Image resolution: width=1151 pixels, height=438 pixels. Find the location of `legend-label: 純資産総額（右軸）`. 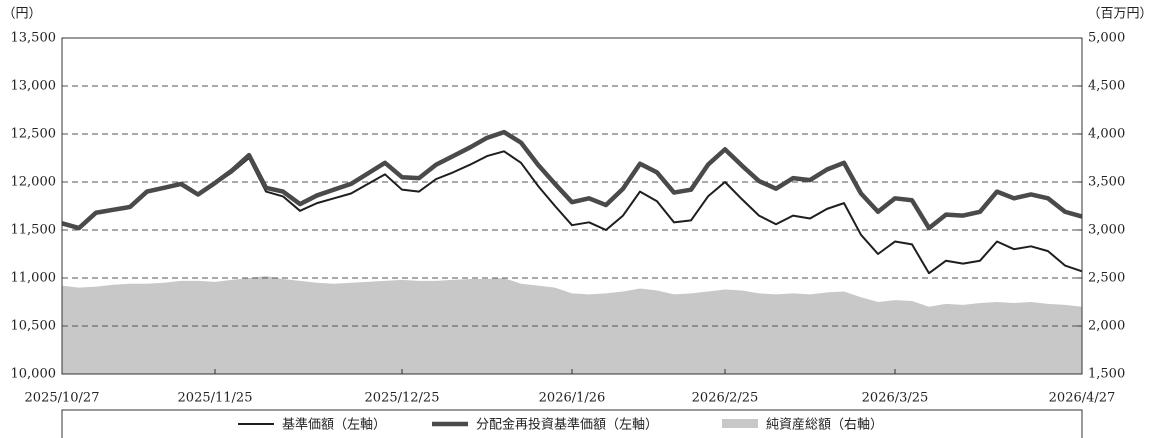

legend-label: 純資産総額（右軸） is located at coordinates (824, 425).